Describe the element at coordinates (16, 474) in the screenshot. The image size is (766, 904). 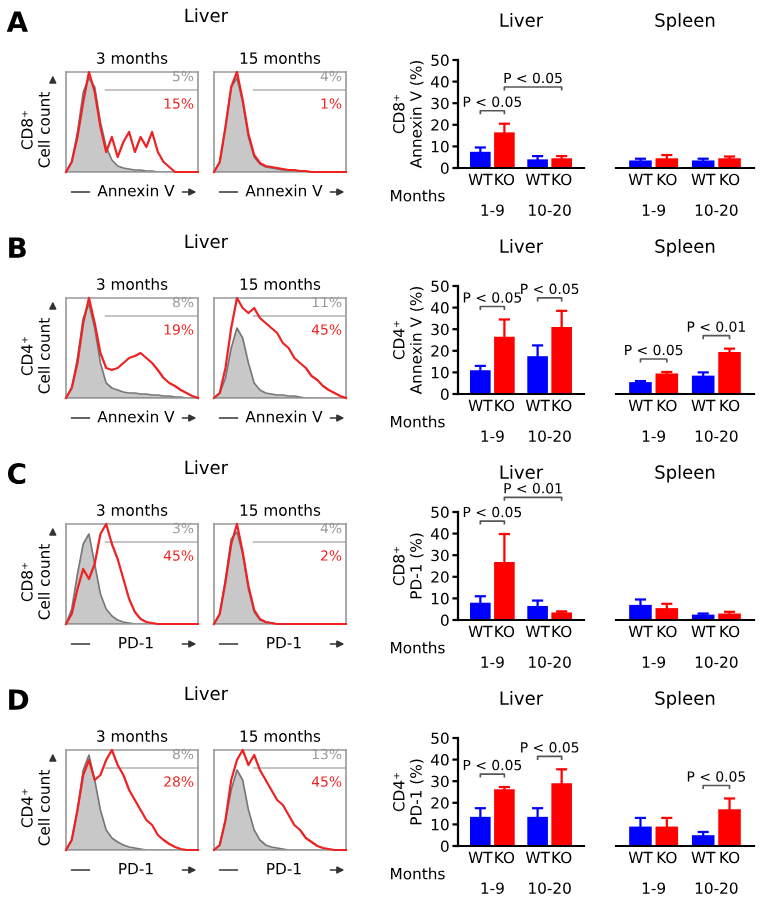
I see `text: C` at that location.